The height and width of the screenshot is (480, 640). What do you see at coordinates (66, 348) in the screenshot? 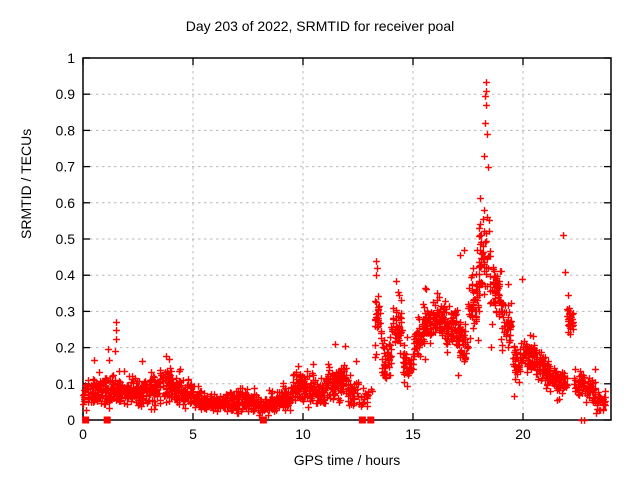
I see `y-tick-label: 0.2` at bounding box center [66, 348].